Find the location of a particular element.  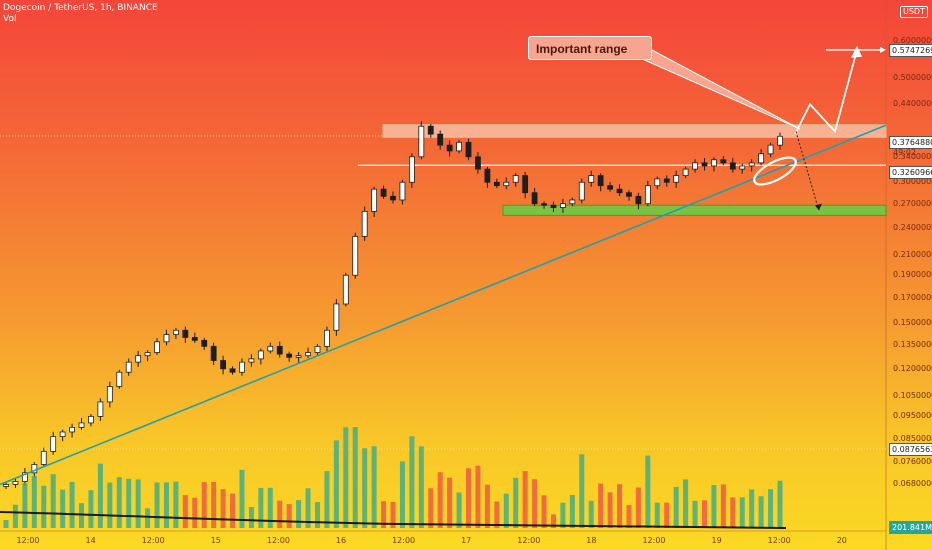

bearish-projection-path is located at coordinates (807, 169).